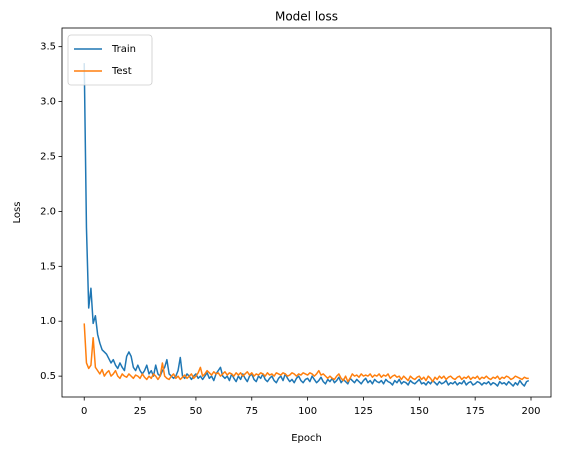 The height and width of the screenshot is (455, 567). What do you see at coordinates (121, 71) in the screenshot?
I see `legend-label: Test` at bounding box center [121, 71].